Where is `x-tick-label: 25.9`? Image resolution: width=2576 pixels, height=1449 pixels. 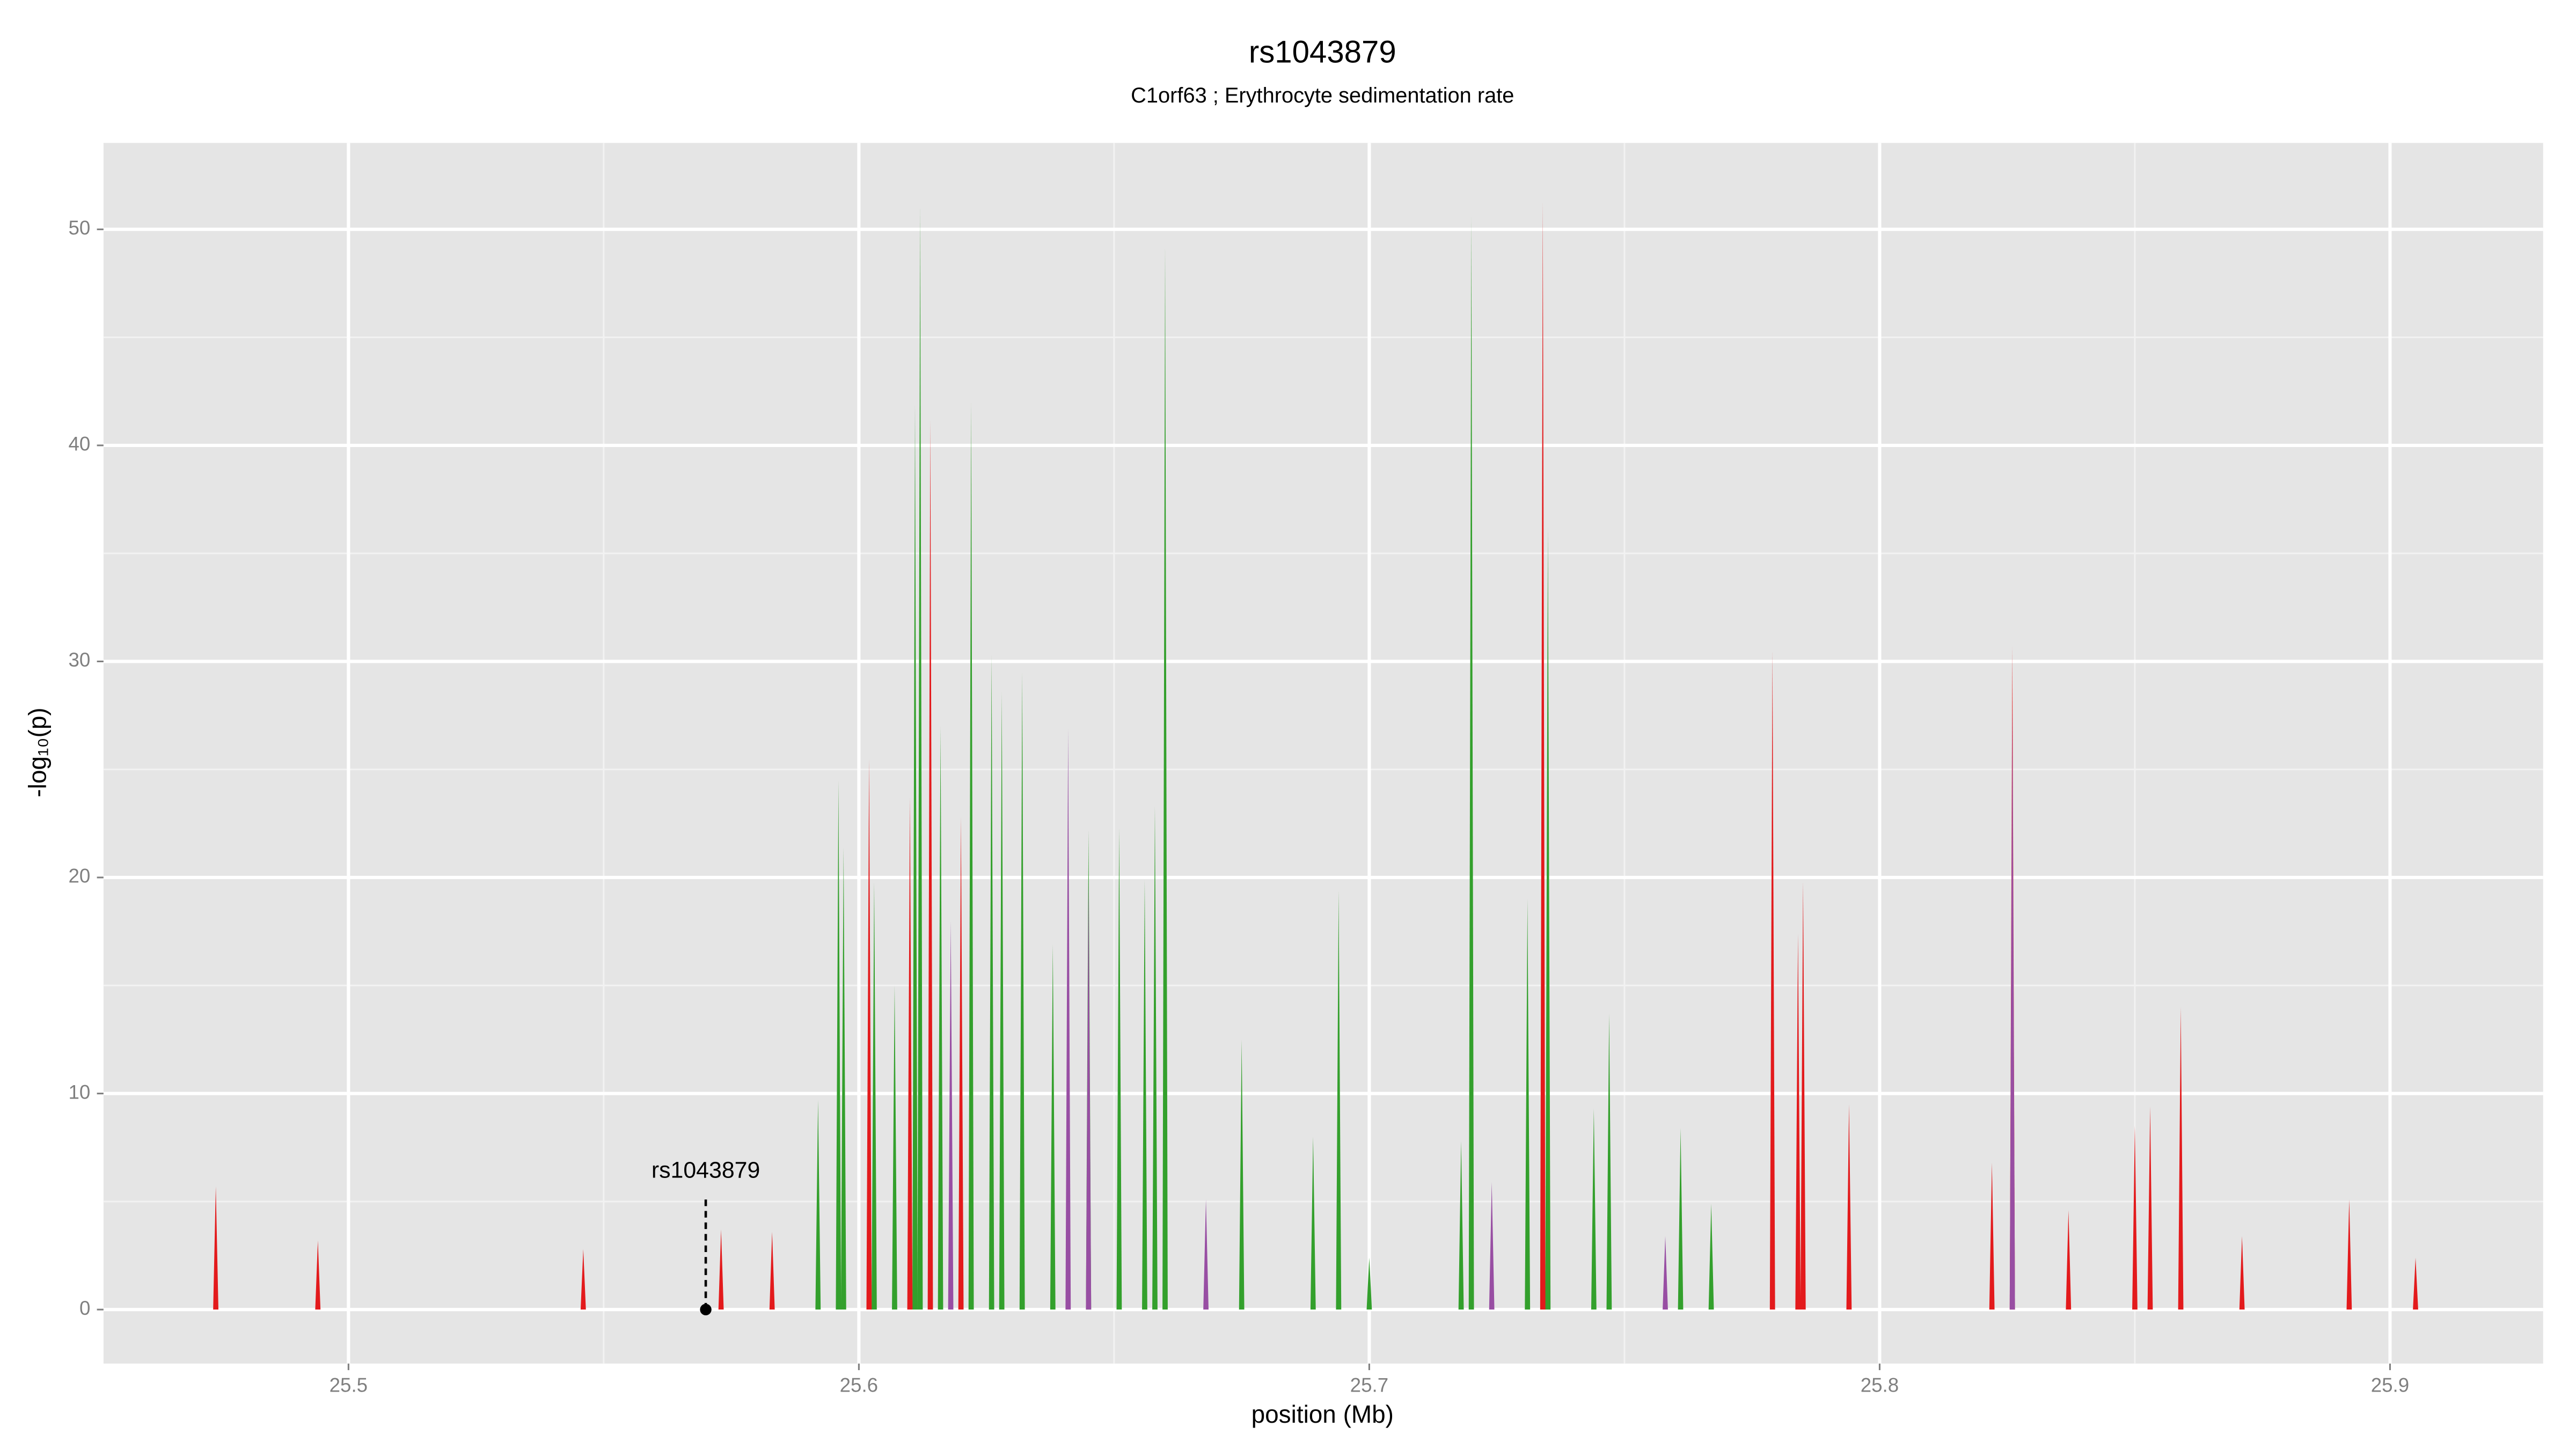 x-tick-label: 25.9 is located at coordinates (2390, 1385).